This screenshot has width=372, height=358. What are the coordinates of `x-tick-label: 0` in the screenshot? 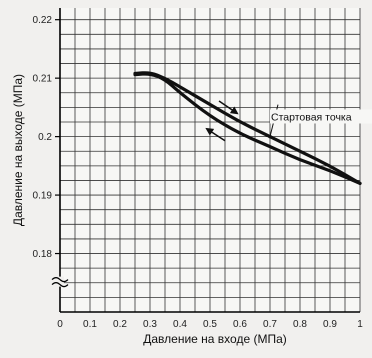 It's located at (60, 324).